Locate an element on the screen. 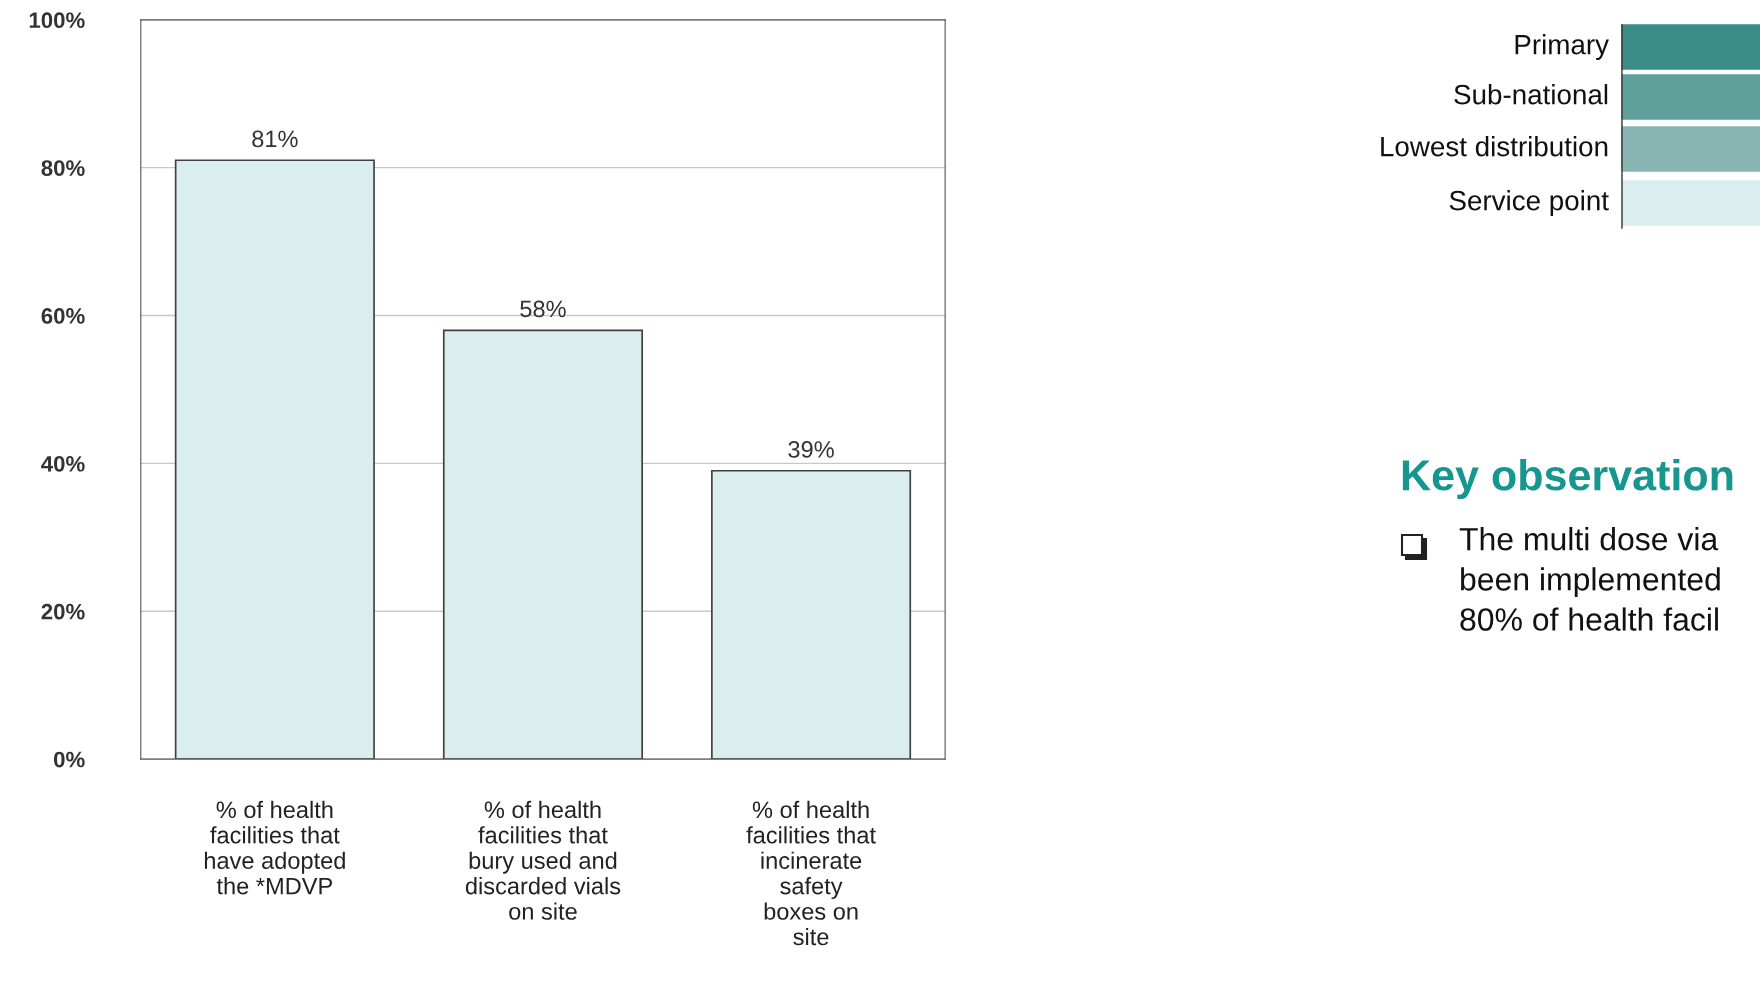 This screenshot has height=991, width=1760. legend-label: Service point is located at coordinates (1529, 203).